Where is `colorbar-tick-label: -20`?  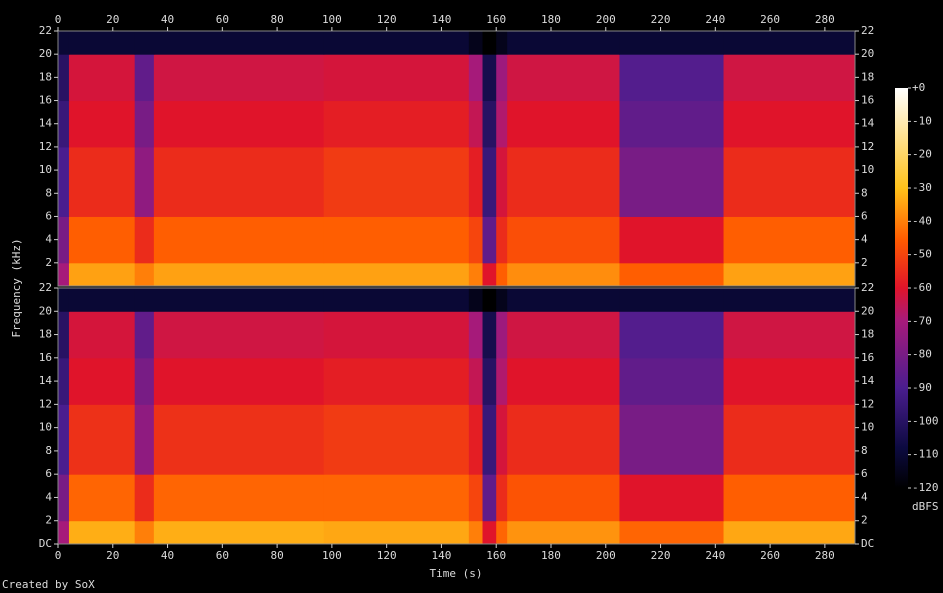 colorbar-tick-label: -20 is located at coordinates (922, 154).